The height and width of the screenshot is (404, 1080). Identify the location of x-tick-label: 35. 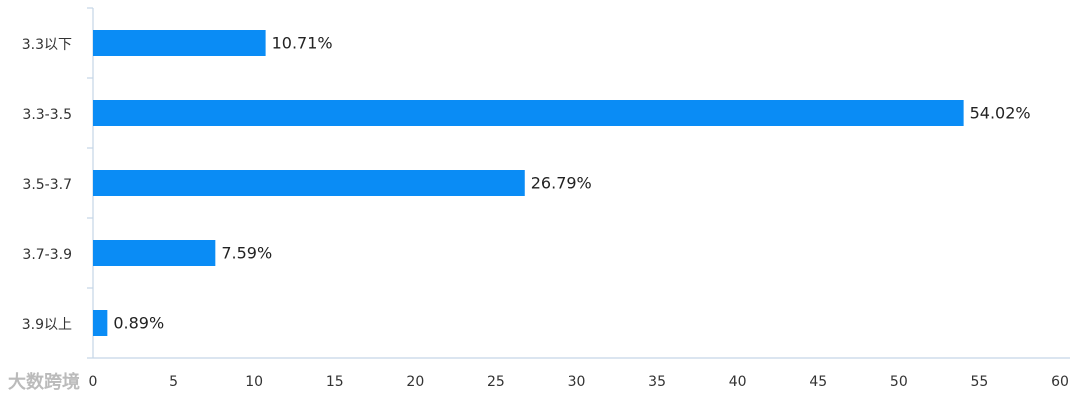
(657, 382).